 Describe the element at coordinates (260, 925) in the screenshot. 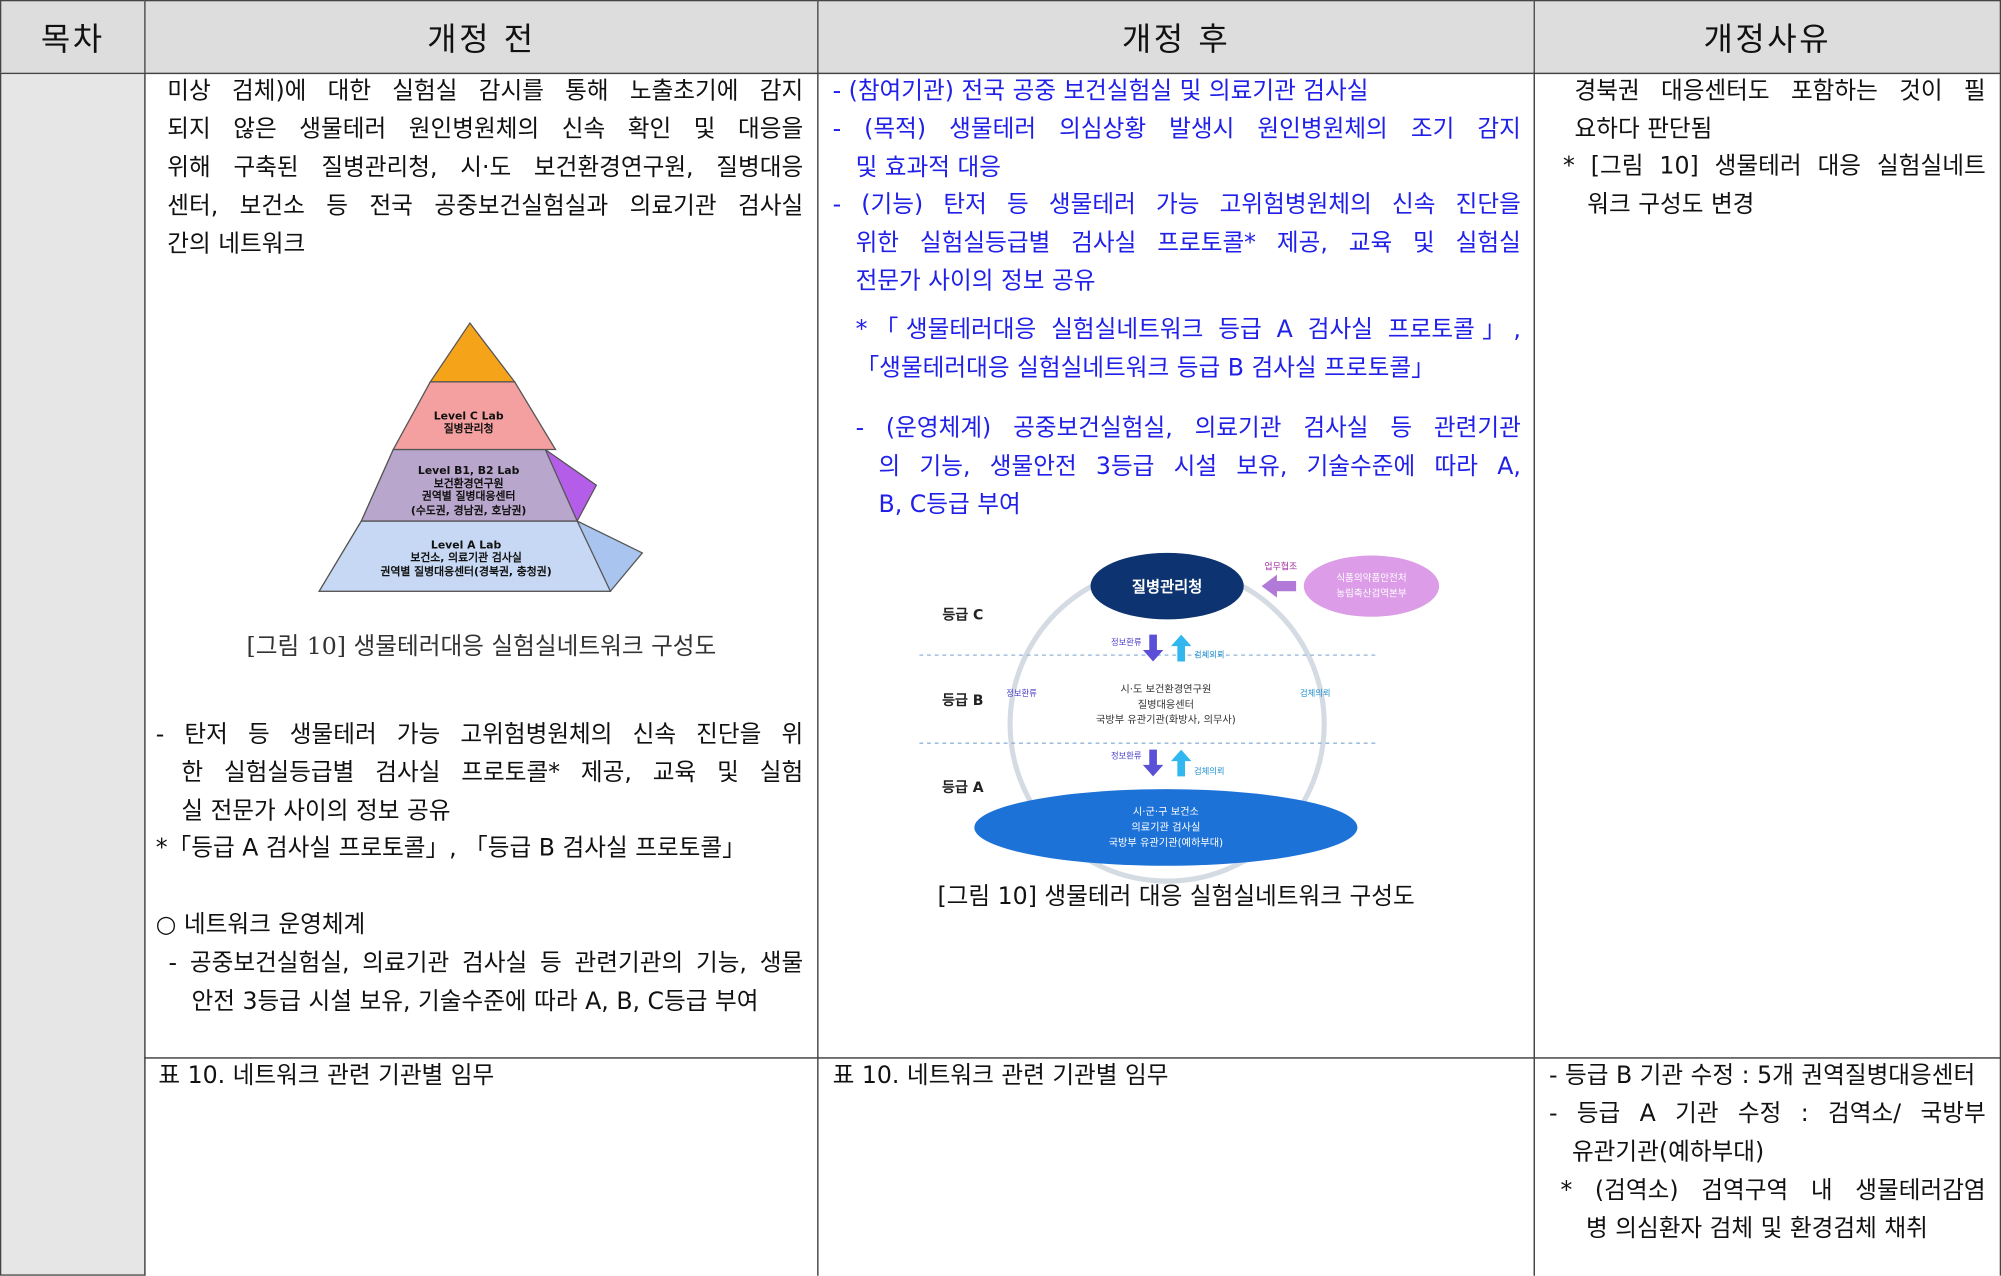

I see `text-line: ○ 네트워크 운영체계` at that location.